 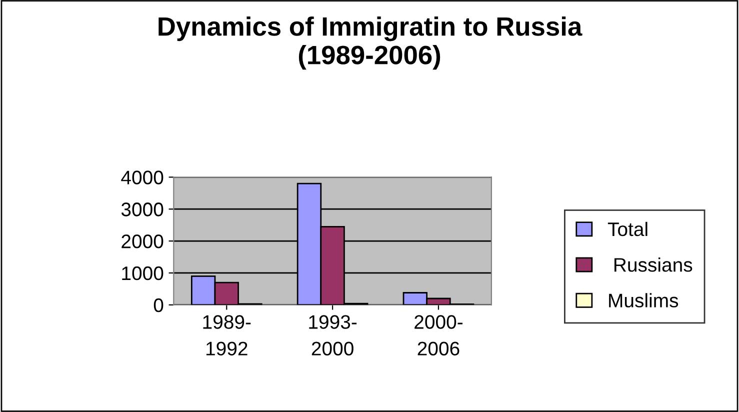 What do you see at coordinates (643, 300) in the screenshot?
I see `legend-label: Muslims` at bounding box center [643, 300].